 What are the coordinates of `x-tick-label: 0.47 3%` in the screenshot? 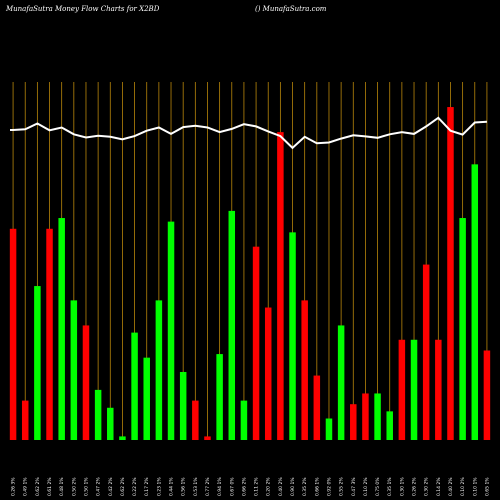 It's located at (354, 486).